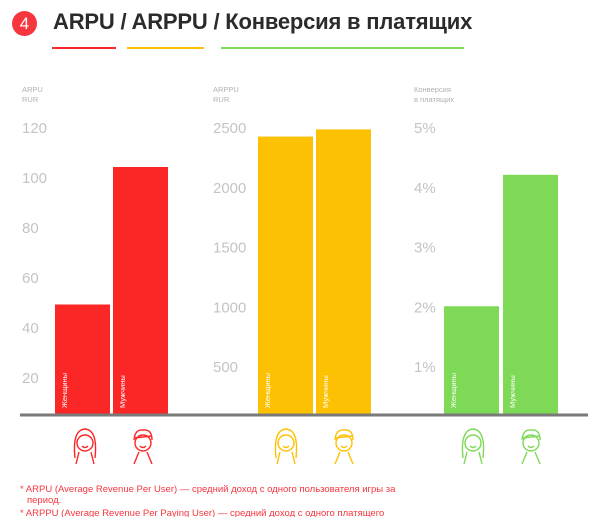  Describe the element at coordinates (434, 99) in the screenshot. I see `y-axis-label: в платящих` at that location.